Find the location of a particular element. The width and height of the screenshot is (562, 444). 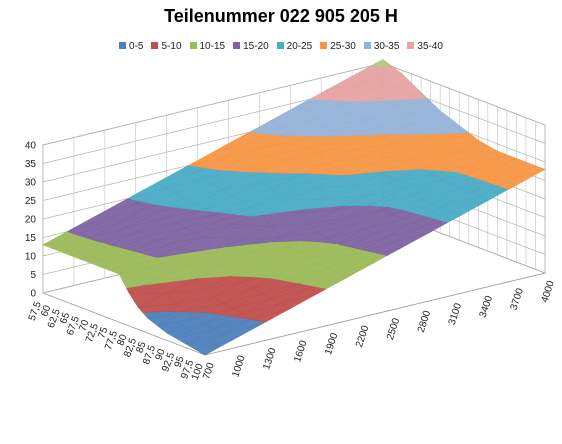

rpm-tick-label: 3700 is located at coordinates (517, 299).